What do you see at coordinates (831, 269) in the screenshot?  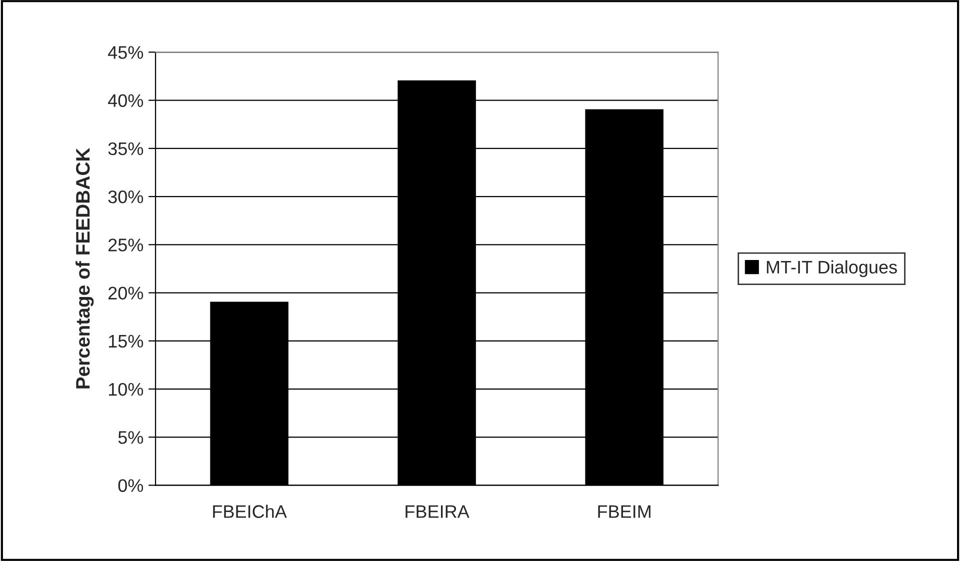 I see `legend-label: MT-IT Dialogues` at bounding box center [831, 269].